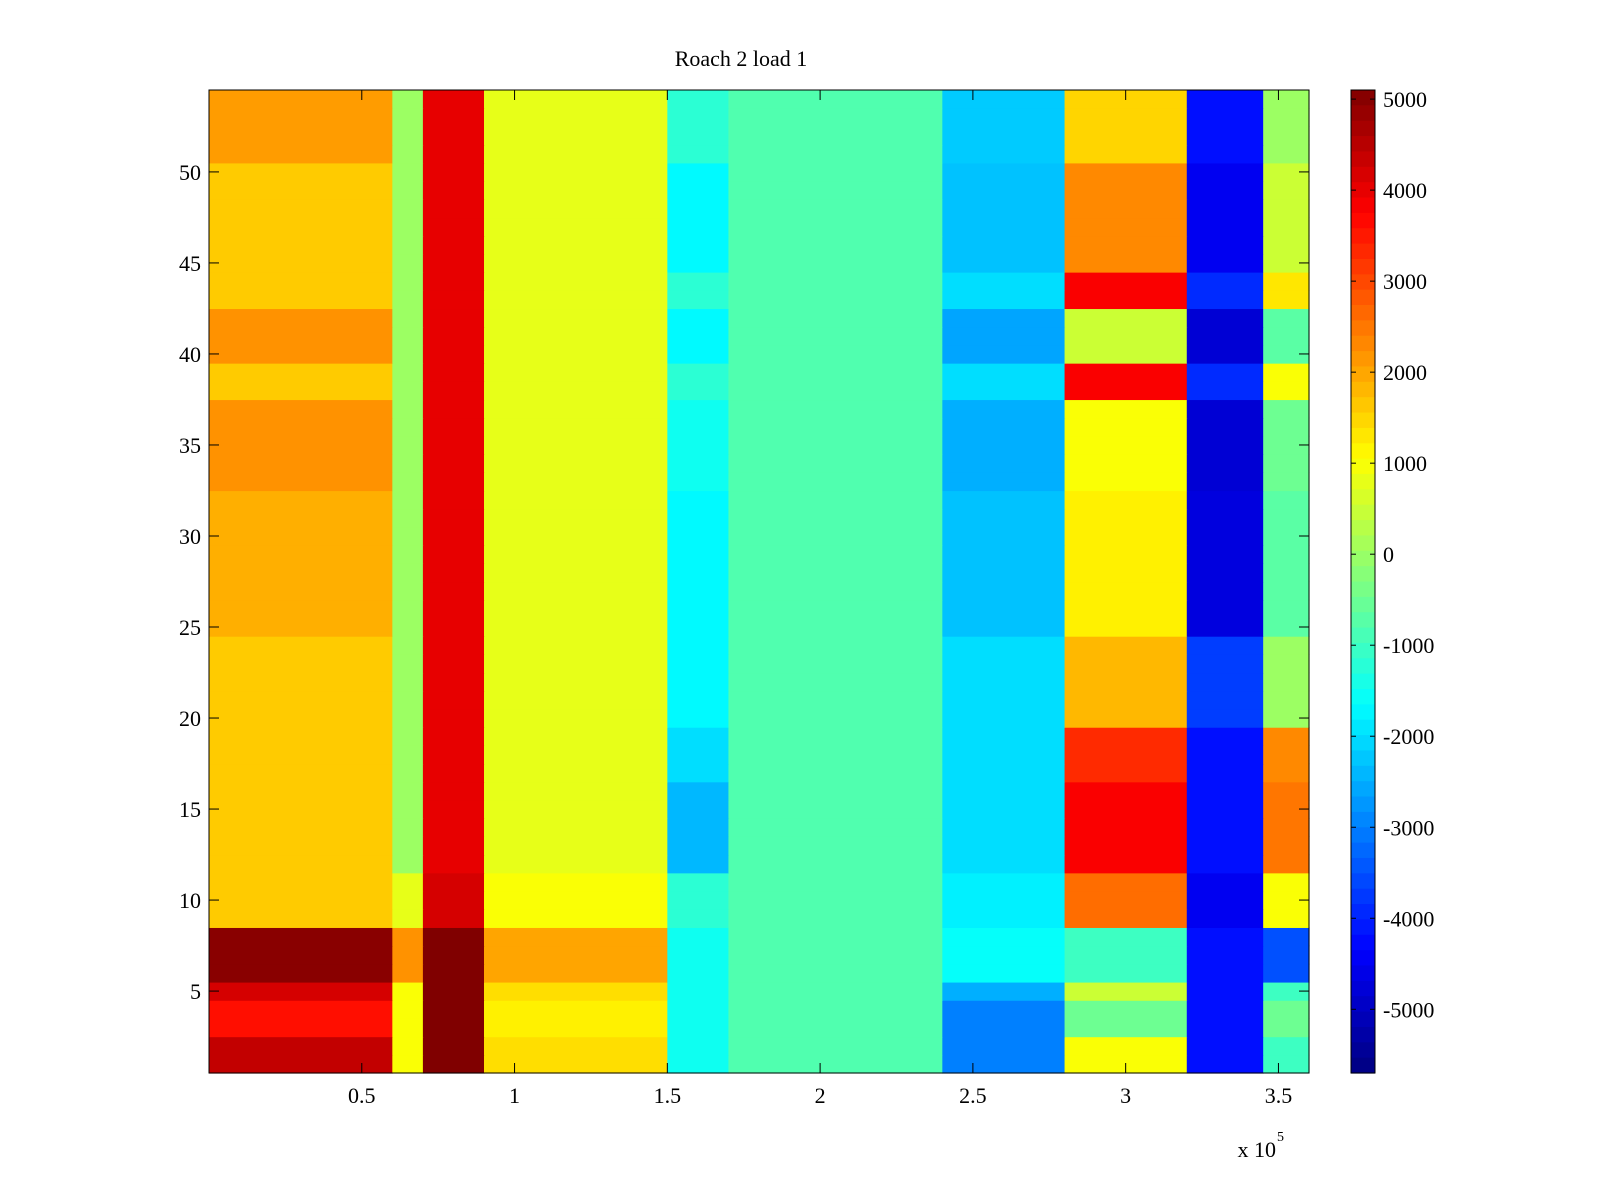 The height and width of the screenshot is (1200, 1600). I want to click on y-tick-label: 50, so click(190, 172).